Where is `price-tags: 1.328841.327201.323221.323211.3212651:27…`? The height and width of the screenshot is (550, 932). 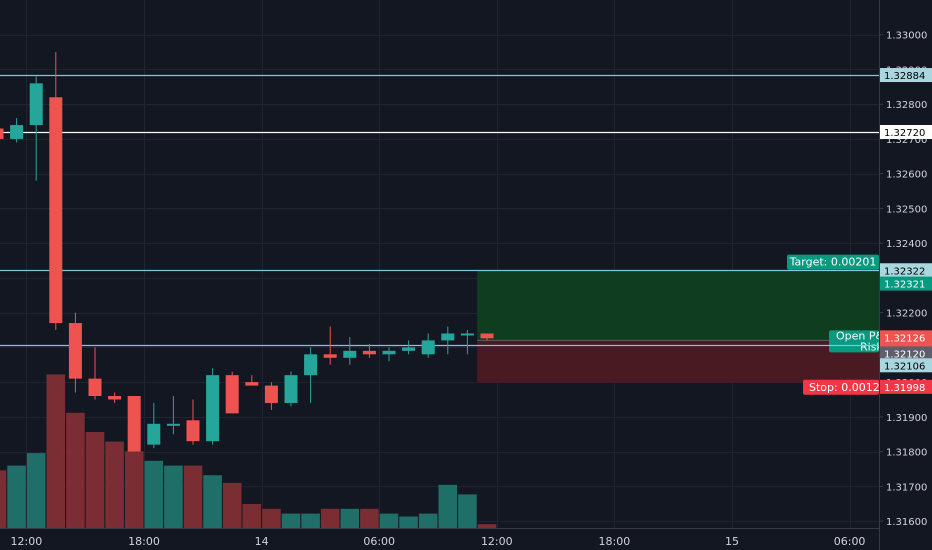 price-tags: 1.328841.327201.323221.323211.3212651:27… is located at coordinates (906, 231).